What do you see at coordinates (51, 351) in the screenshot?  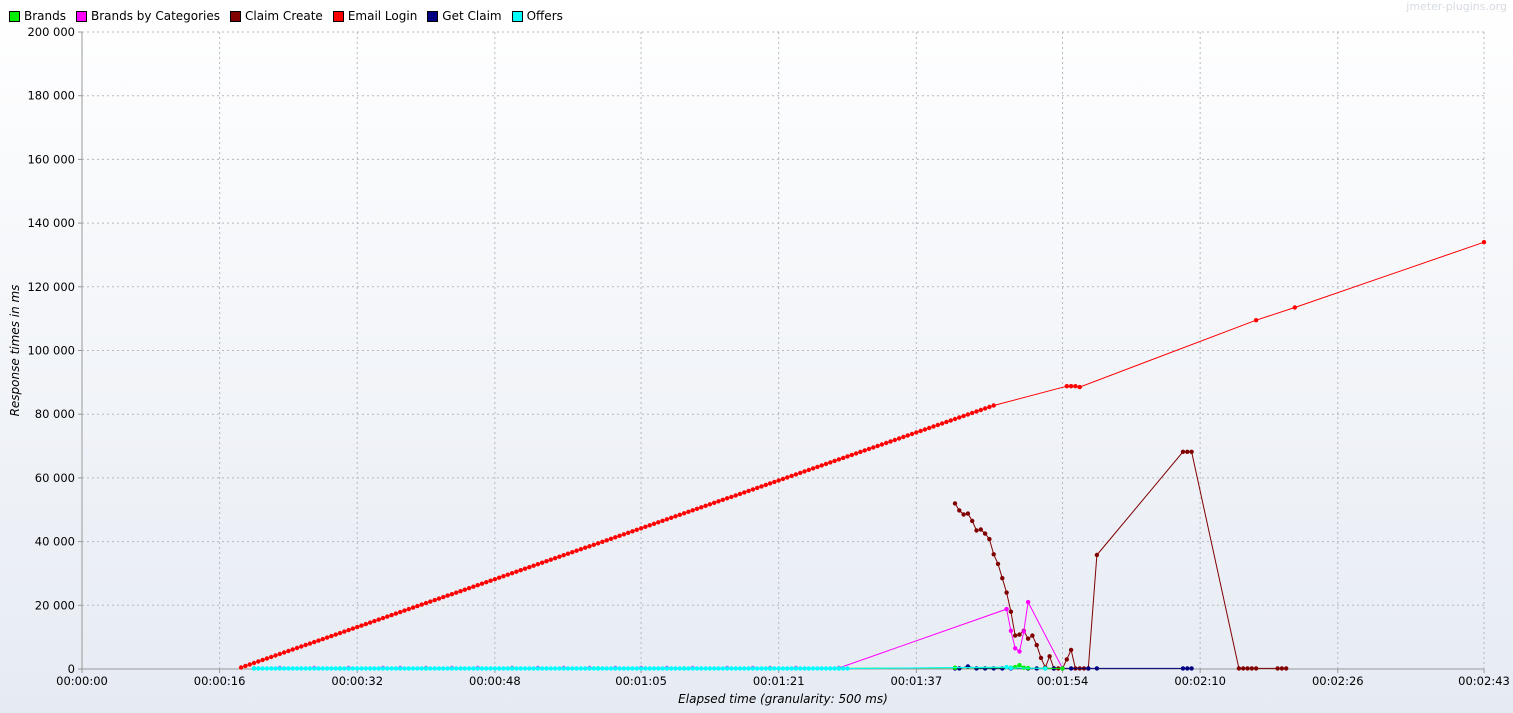 I see `y-tick-label: 100 000` at bounding box center [51, 351].